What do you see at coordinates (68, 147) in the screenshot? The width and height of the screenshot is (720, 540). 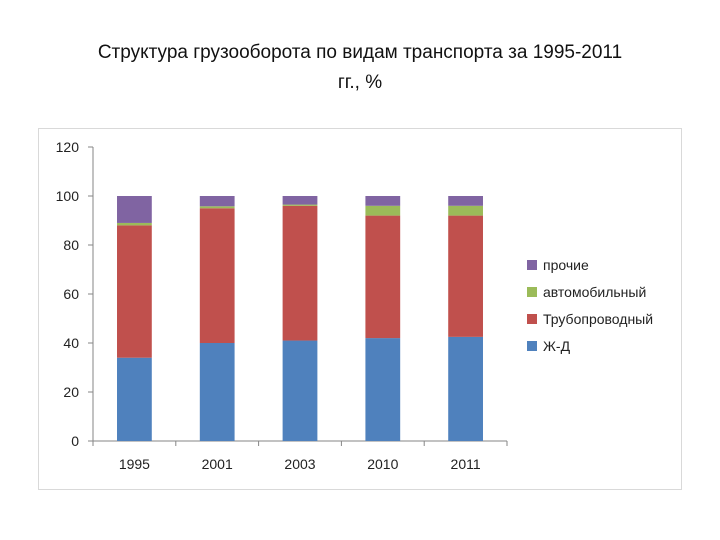 I see `y-tick-label: 120` at bounding box center [68, 147].